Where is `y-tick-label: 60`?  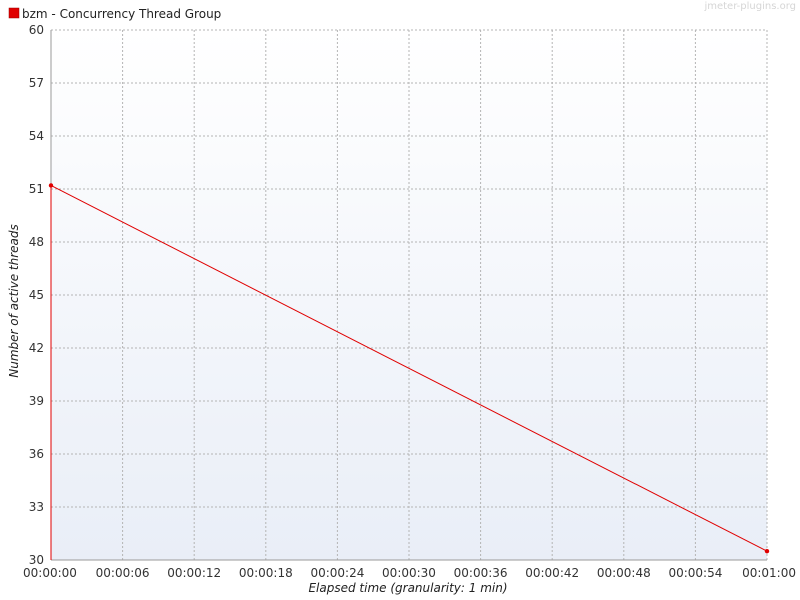
y-tick-label: 60 is located at coordinates (36, 30).